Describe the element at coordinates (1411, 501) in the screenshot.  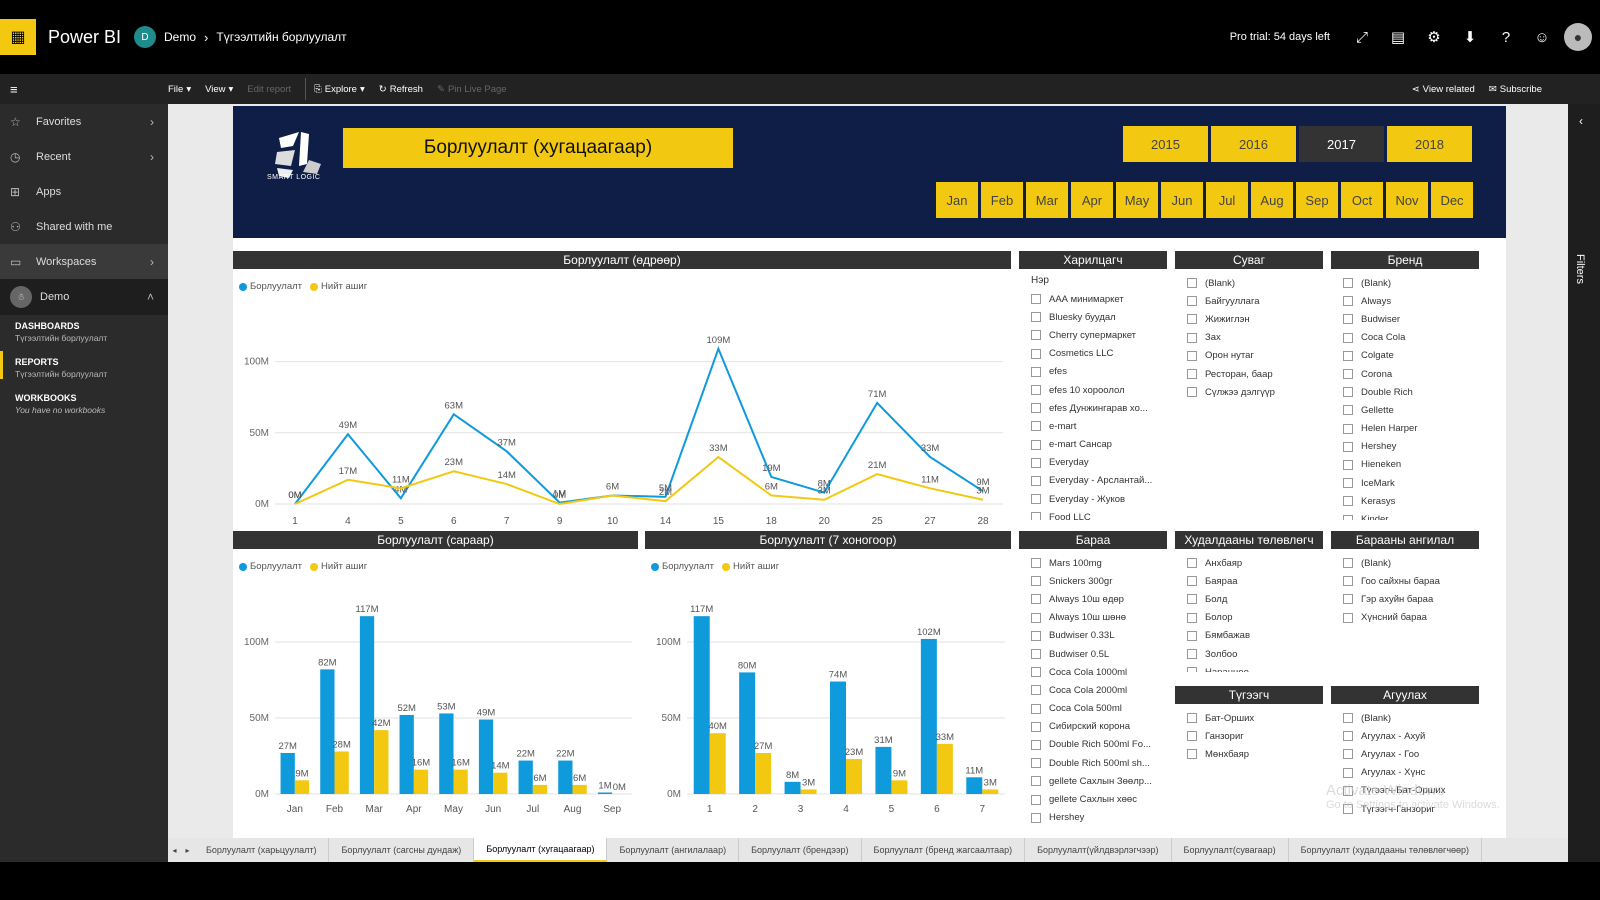
I see `slicer-item: Kerasys` at that location.